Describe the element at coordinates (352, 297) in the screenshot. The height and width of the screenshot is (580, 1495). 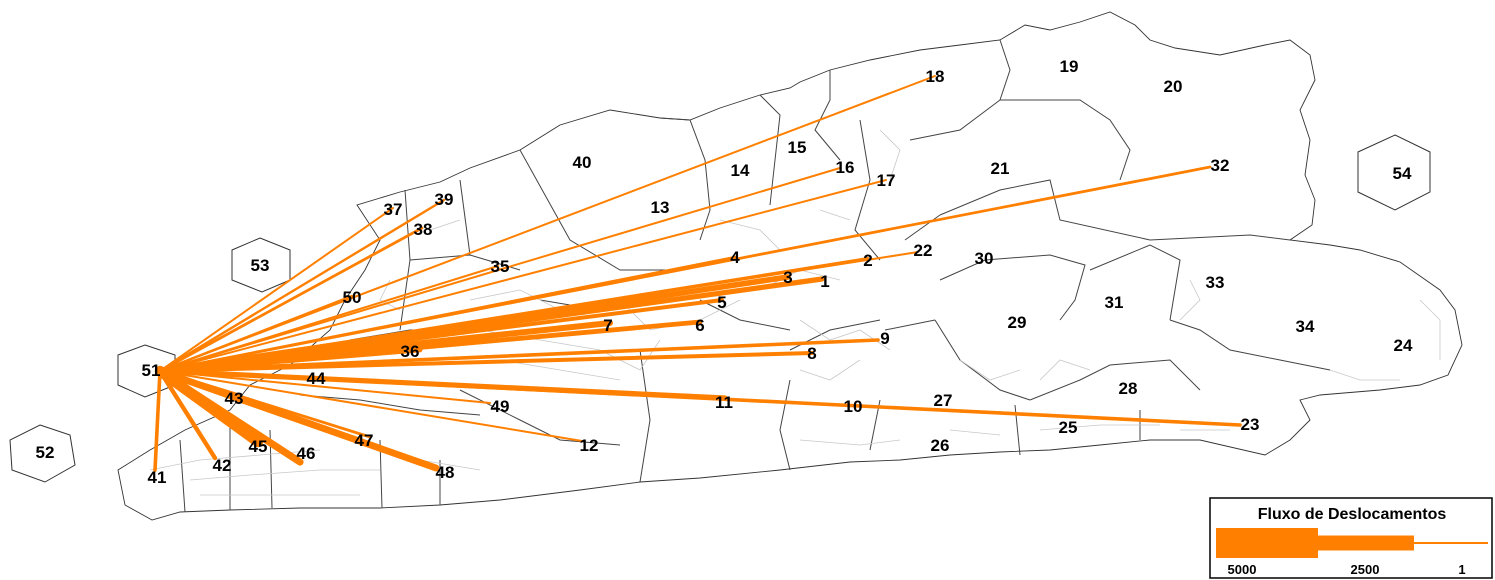
I see `zone-label-50: 50` at that location.